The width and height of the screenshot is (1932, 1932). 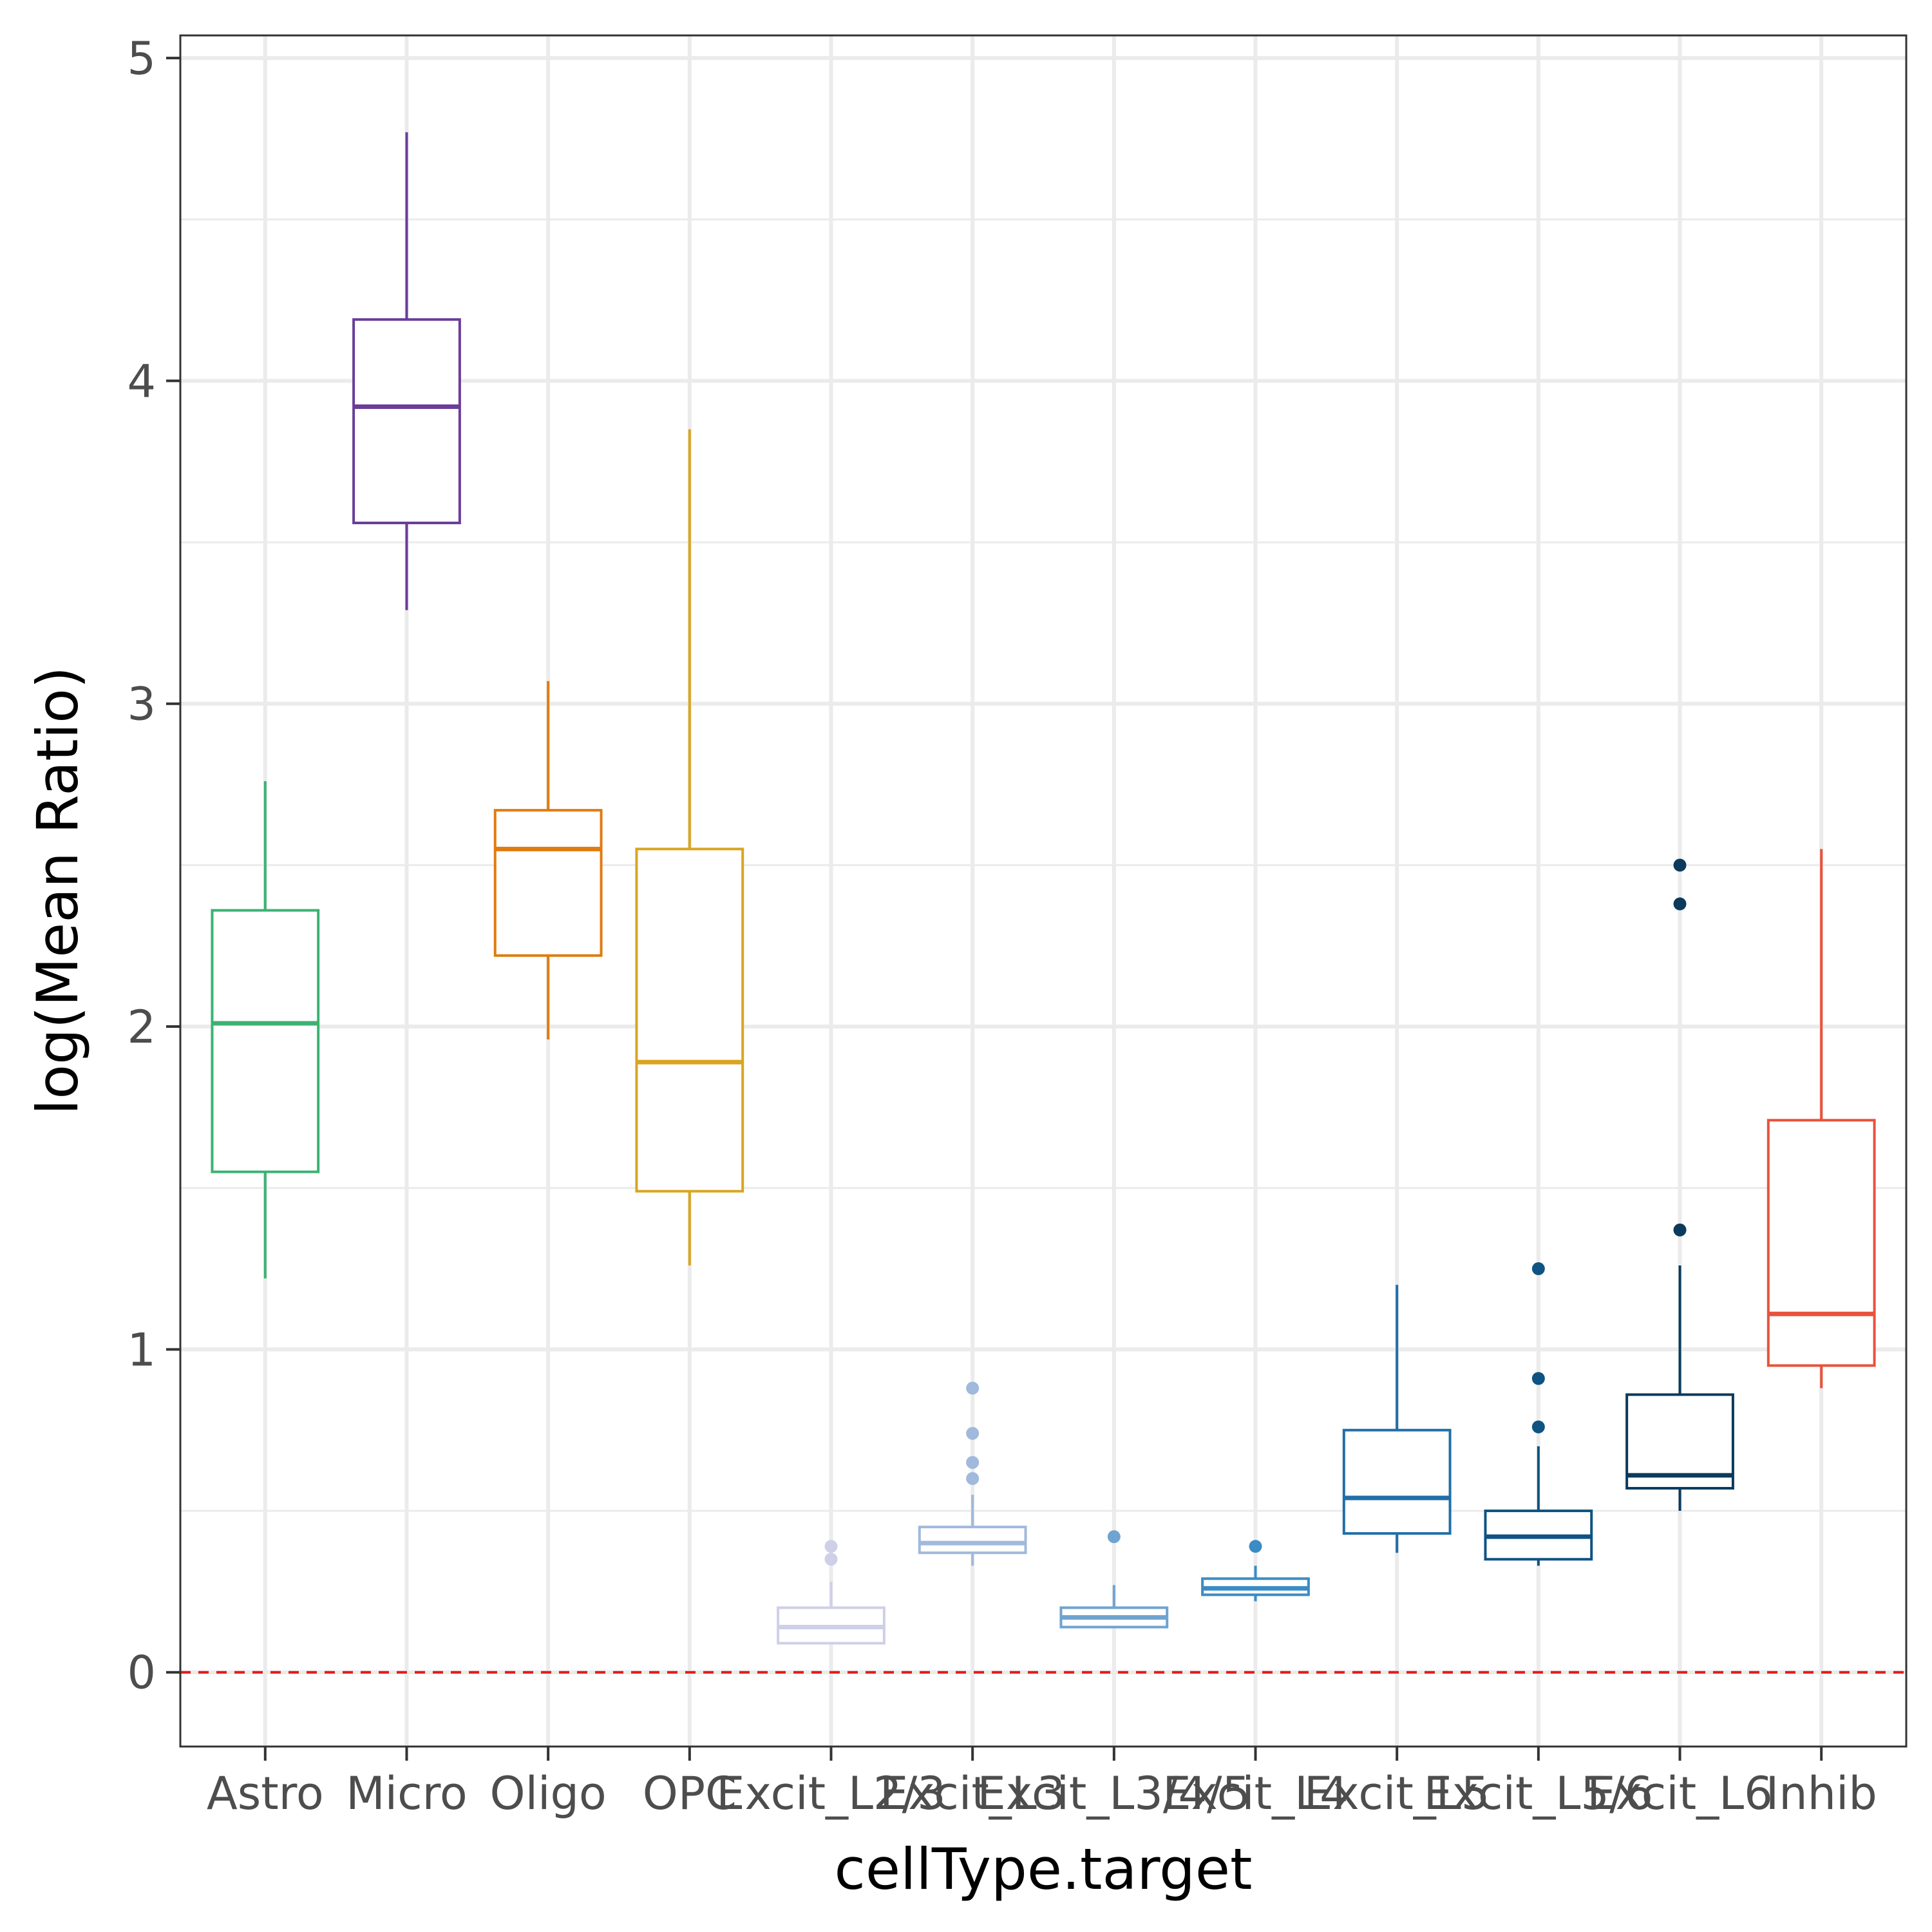 I want to click on y-tick-label: 2, so click(x=141, y=1027).